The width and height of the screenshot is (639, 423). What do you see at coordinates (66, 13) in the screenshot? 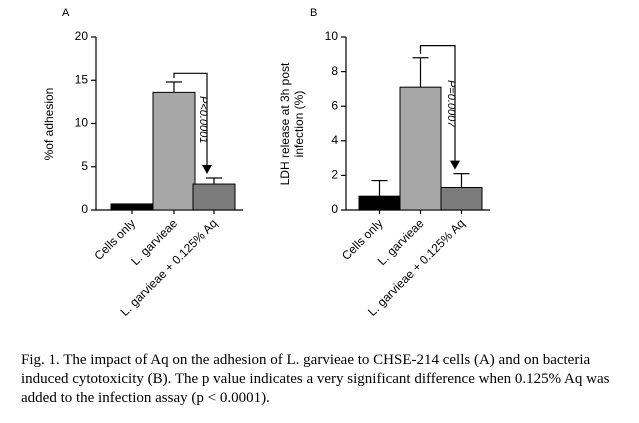
I see `panel-label: A` at bounding box center [66, 13].